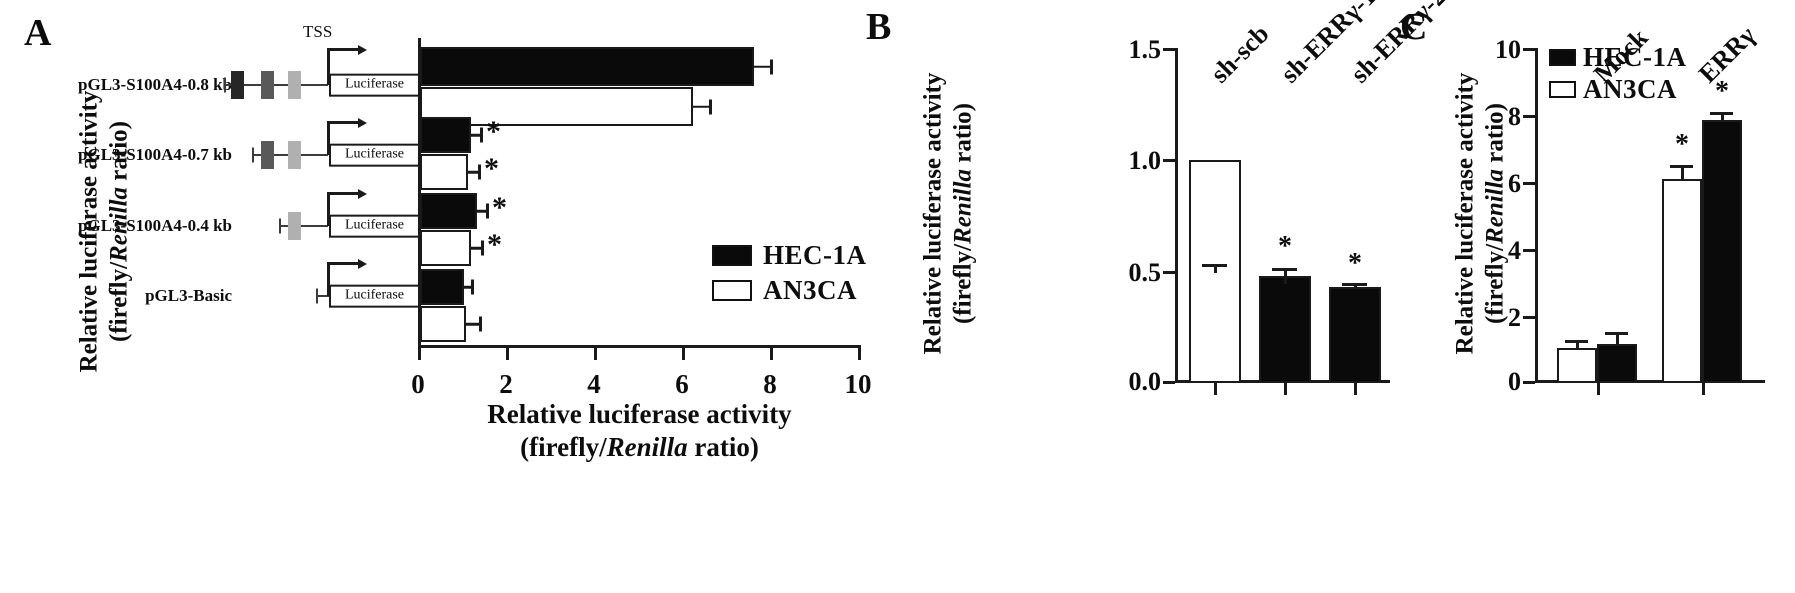  I want to click on bar-hec1a-mock, so click(1617, 363).